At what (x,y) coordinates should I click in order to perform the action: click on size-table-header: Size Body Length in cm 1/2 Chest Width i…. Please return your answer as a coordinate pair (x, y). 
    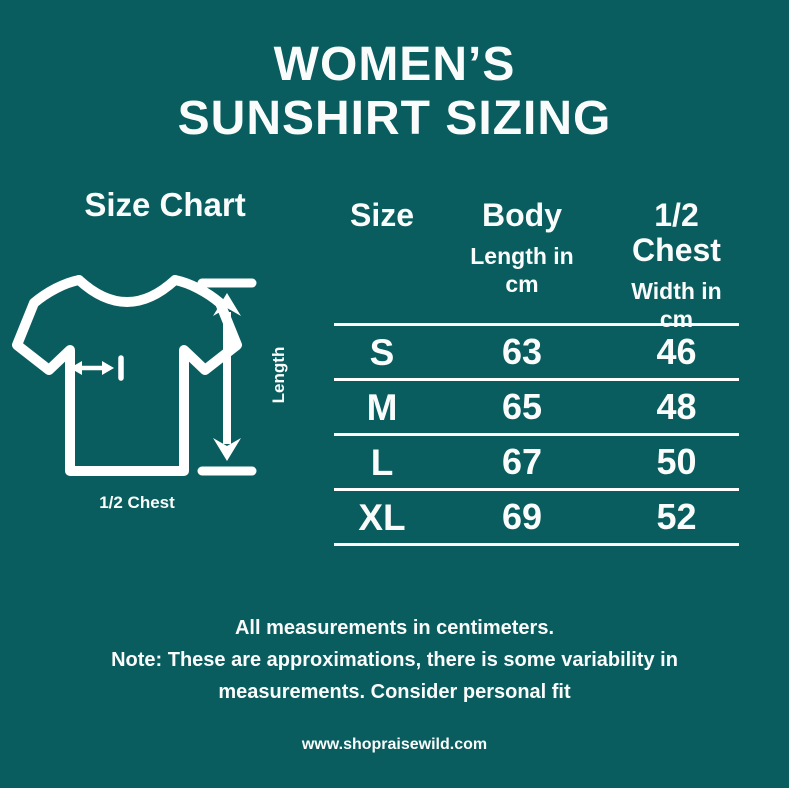
    Looking at the image, I should click on (536, 264).